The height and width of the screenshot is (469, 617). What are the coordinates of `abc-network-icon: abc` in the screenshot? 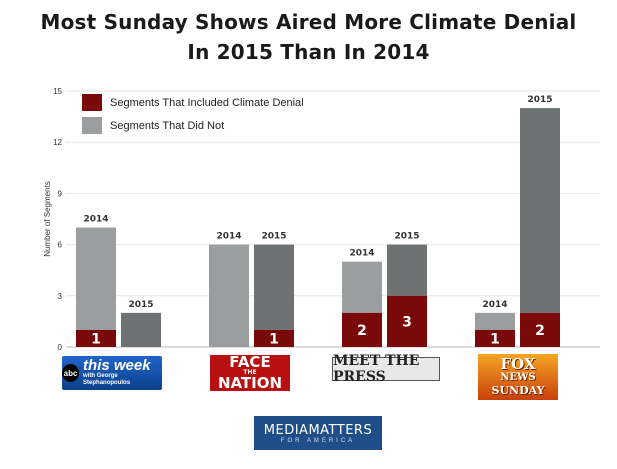 It's located at (71, 373).